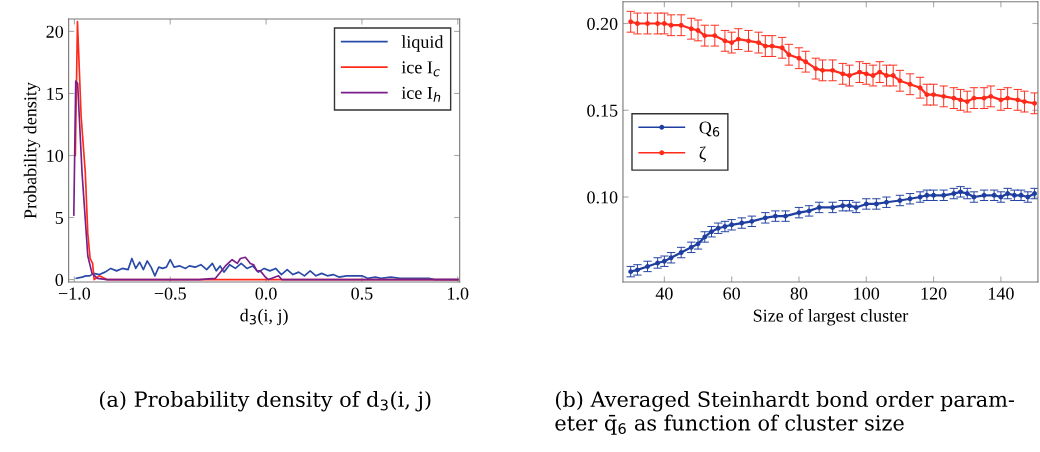  What do you see at coordinates (1001, 293) in the screenshot?
I see `x-tick-label: 140` at bounding box center [1001, 293].